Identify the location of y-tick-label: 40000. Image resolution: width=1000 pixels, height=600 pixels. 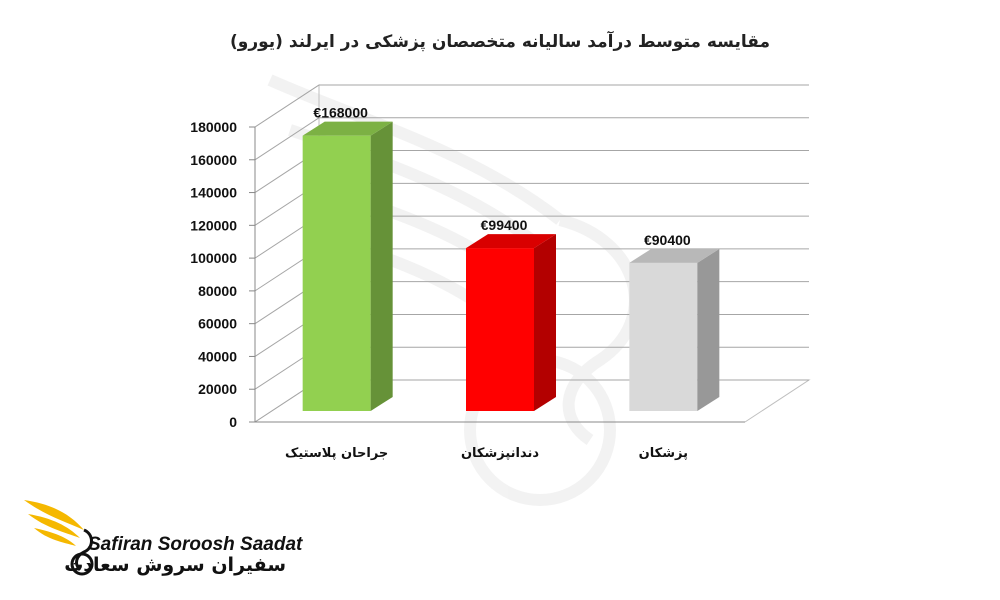
(217, 356).